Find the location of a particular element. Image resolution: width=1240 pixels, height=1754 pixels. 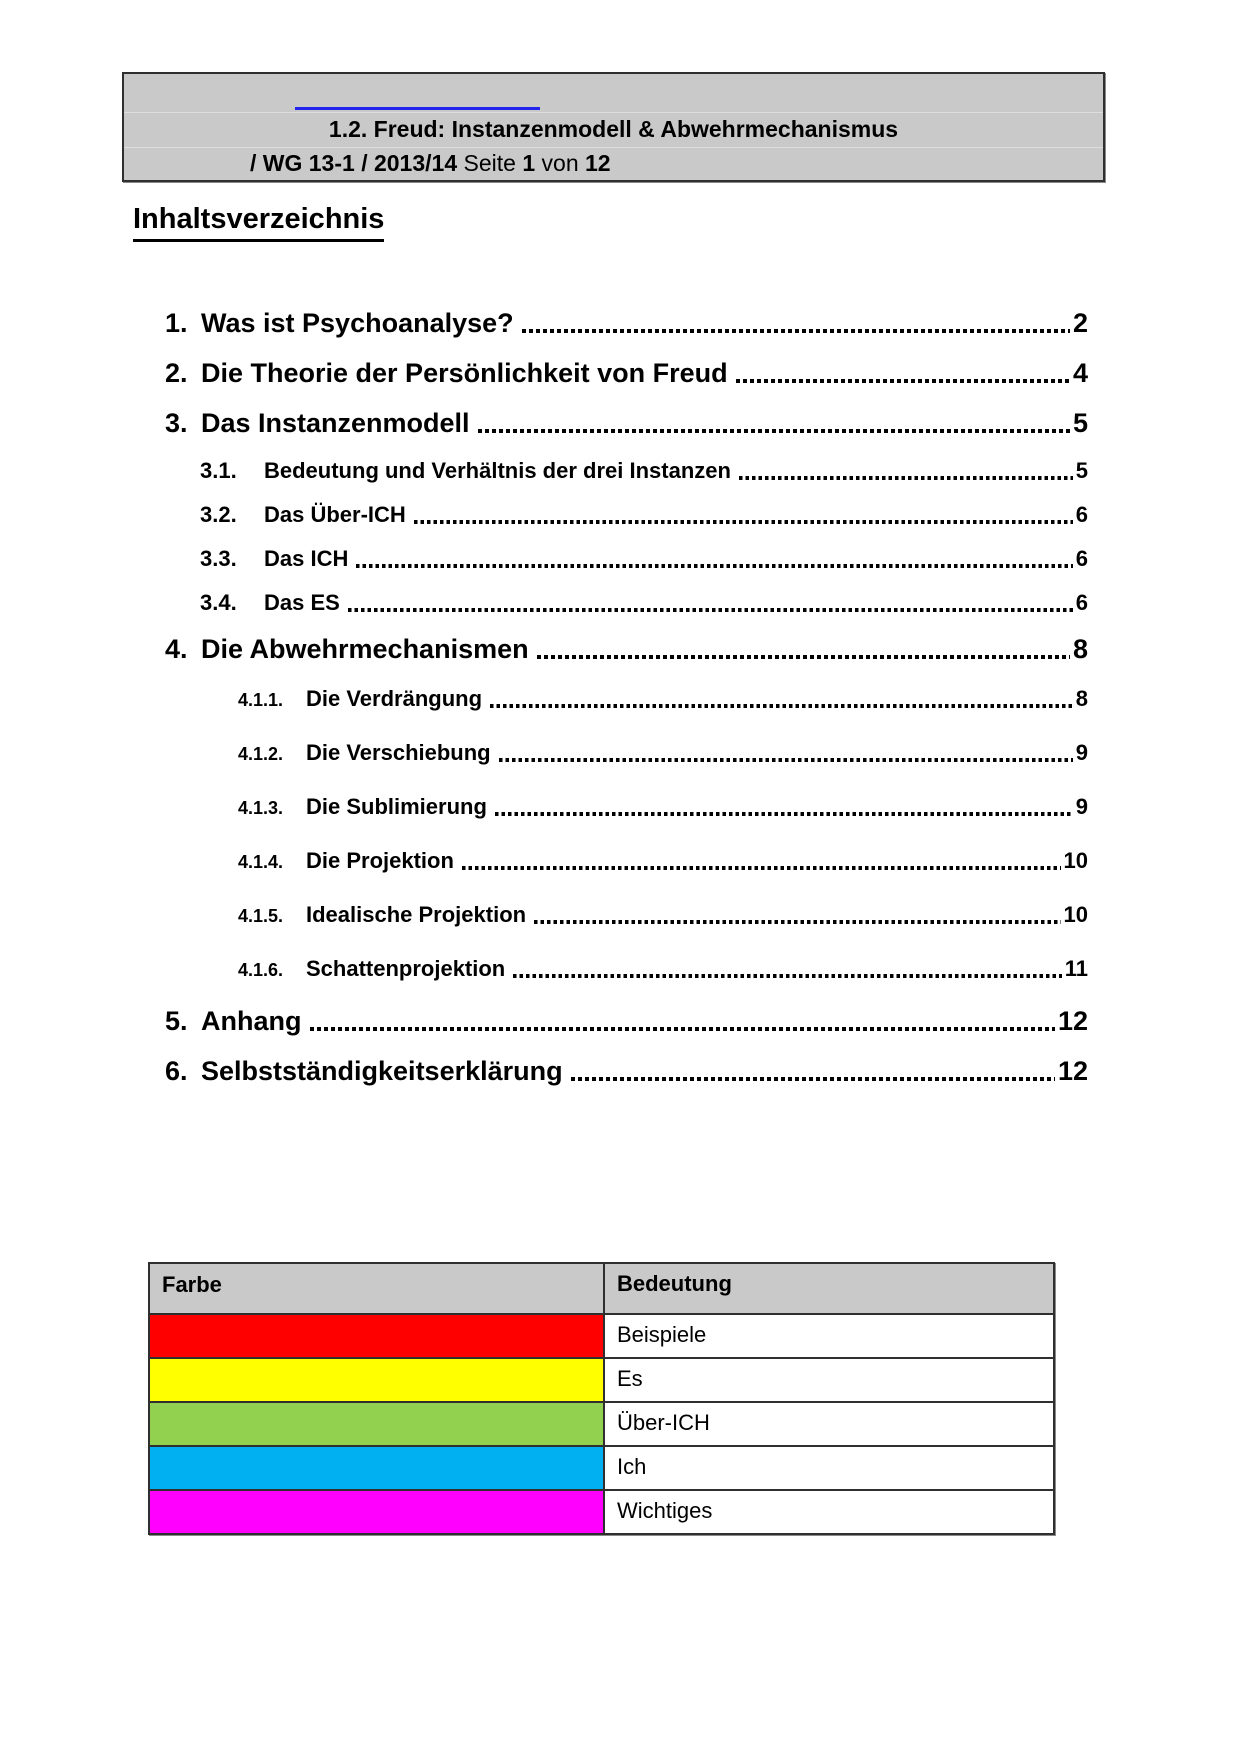

legend-row: Wichtiges is located at coordinates (601, 1511).